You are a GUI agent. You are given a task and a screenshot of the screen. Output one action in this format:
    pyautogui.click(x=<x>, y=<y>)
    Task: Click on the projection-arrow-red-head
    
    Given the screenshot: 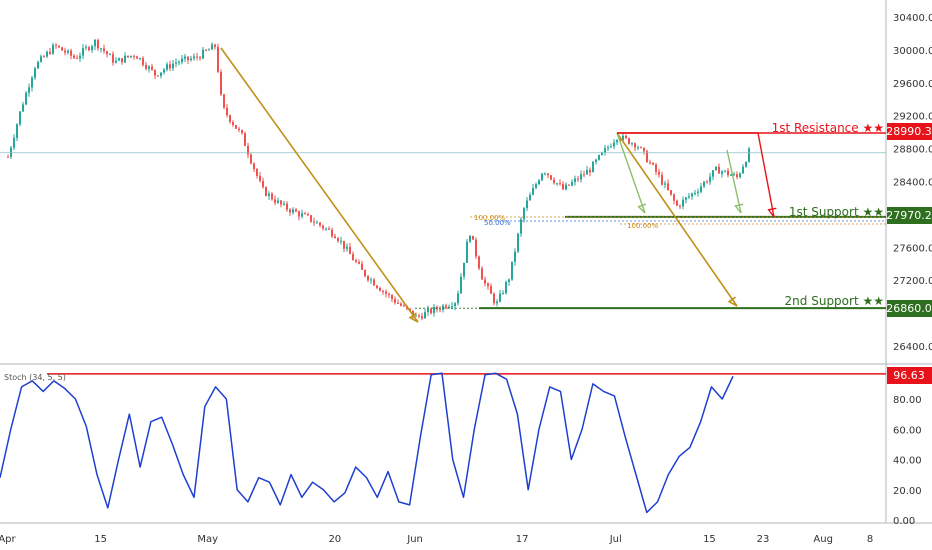 What is the action you would take?
    pyautogui.click(x=772, y=212)
    